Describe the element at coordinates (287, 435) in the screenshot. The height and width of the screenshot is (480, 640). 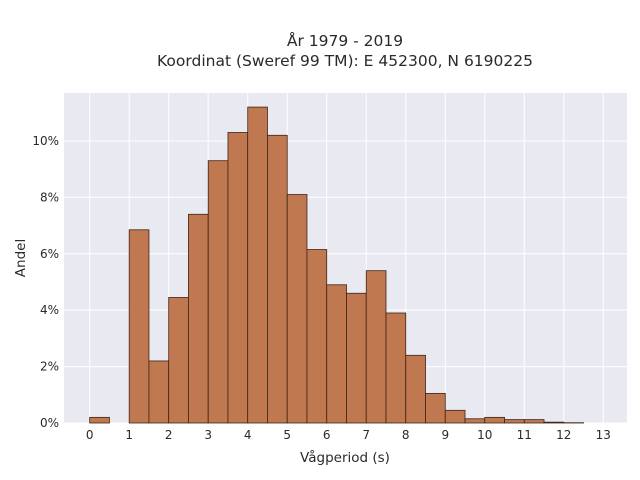
I see `x-tick-label: 5` at that location.